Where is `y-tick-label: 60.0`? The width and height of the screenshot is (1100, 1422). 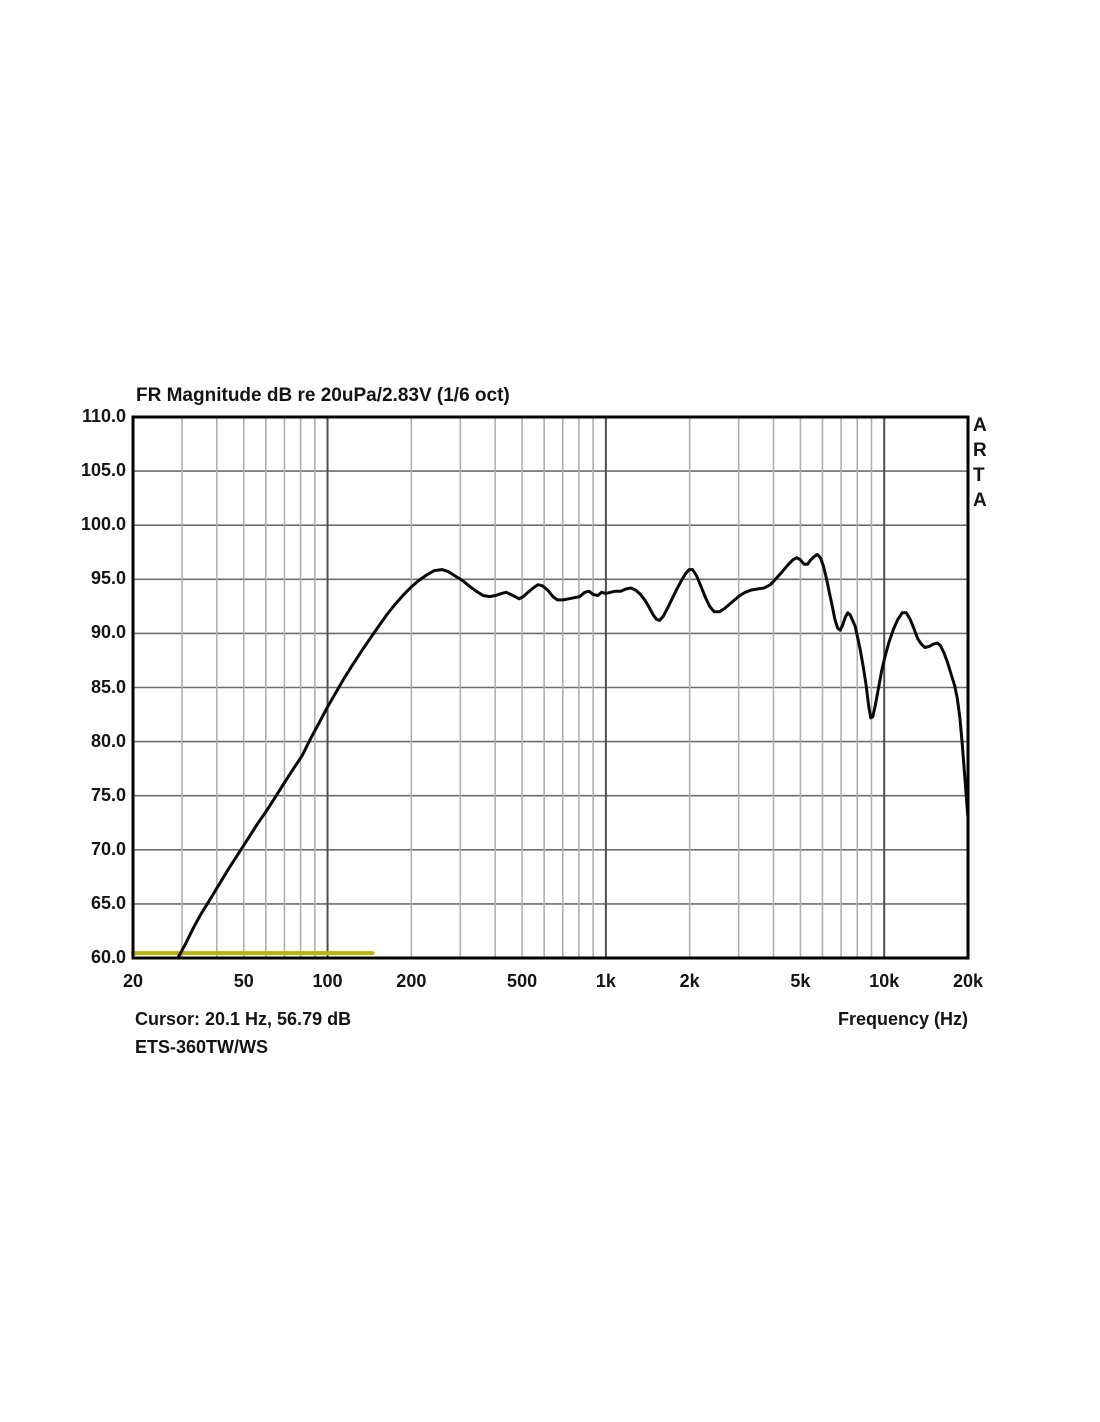 y-tick-label: 60.0 is located at coordinates (108, 957).